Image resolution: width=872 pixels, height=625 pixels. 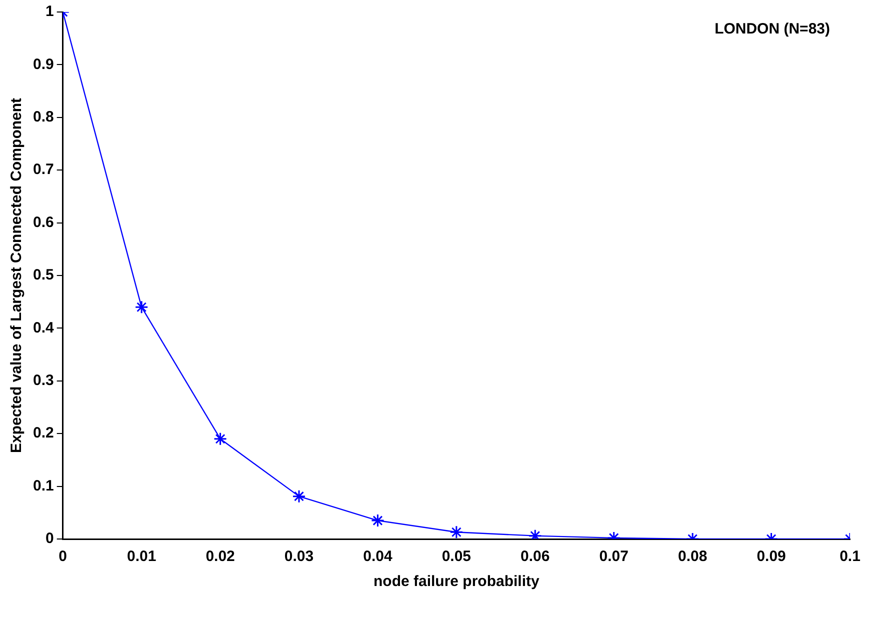 I want to click on y-tick-label: 0.6, so click(x=43, y=222).